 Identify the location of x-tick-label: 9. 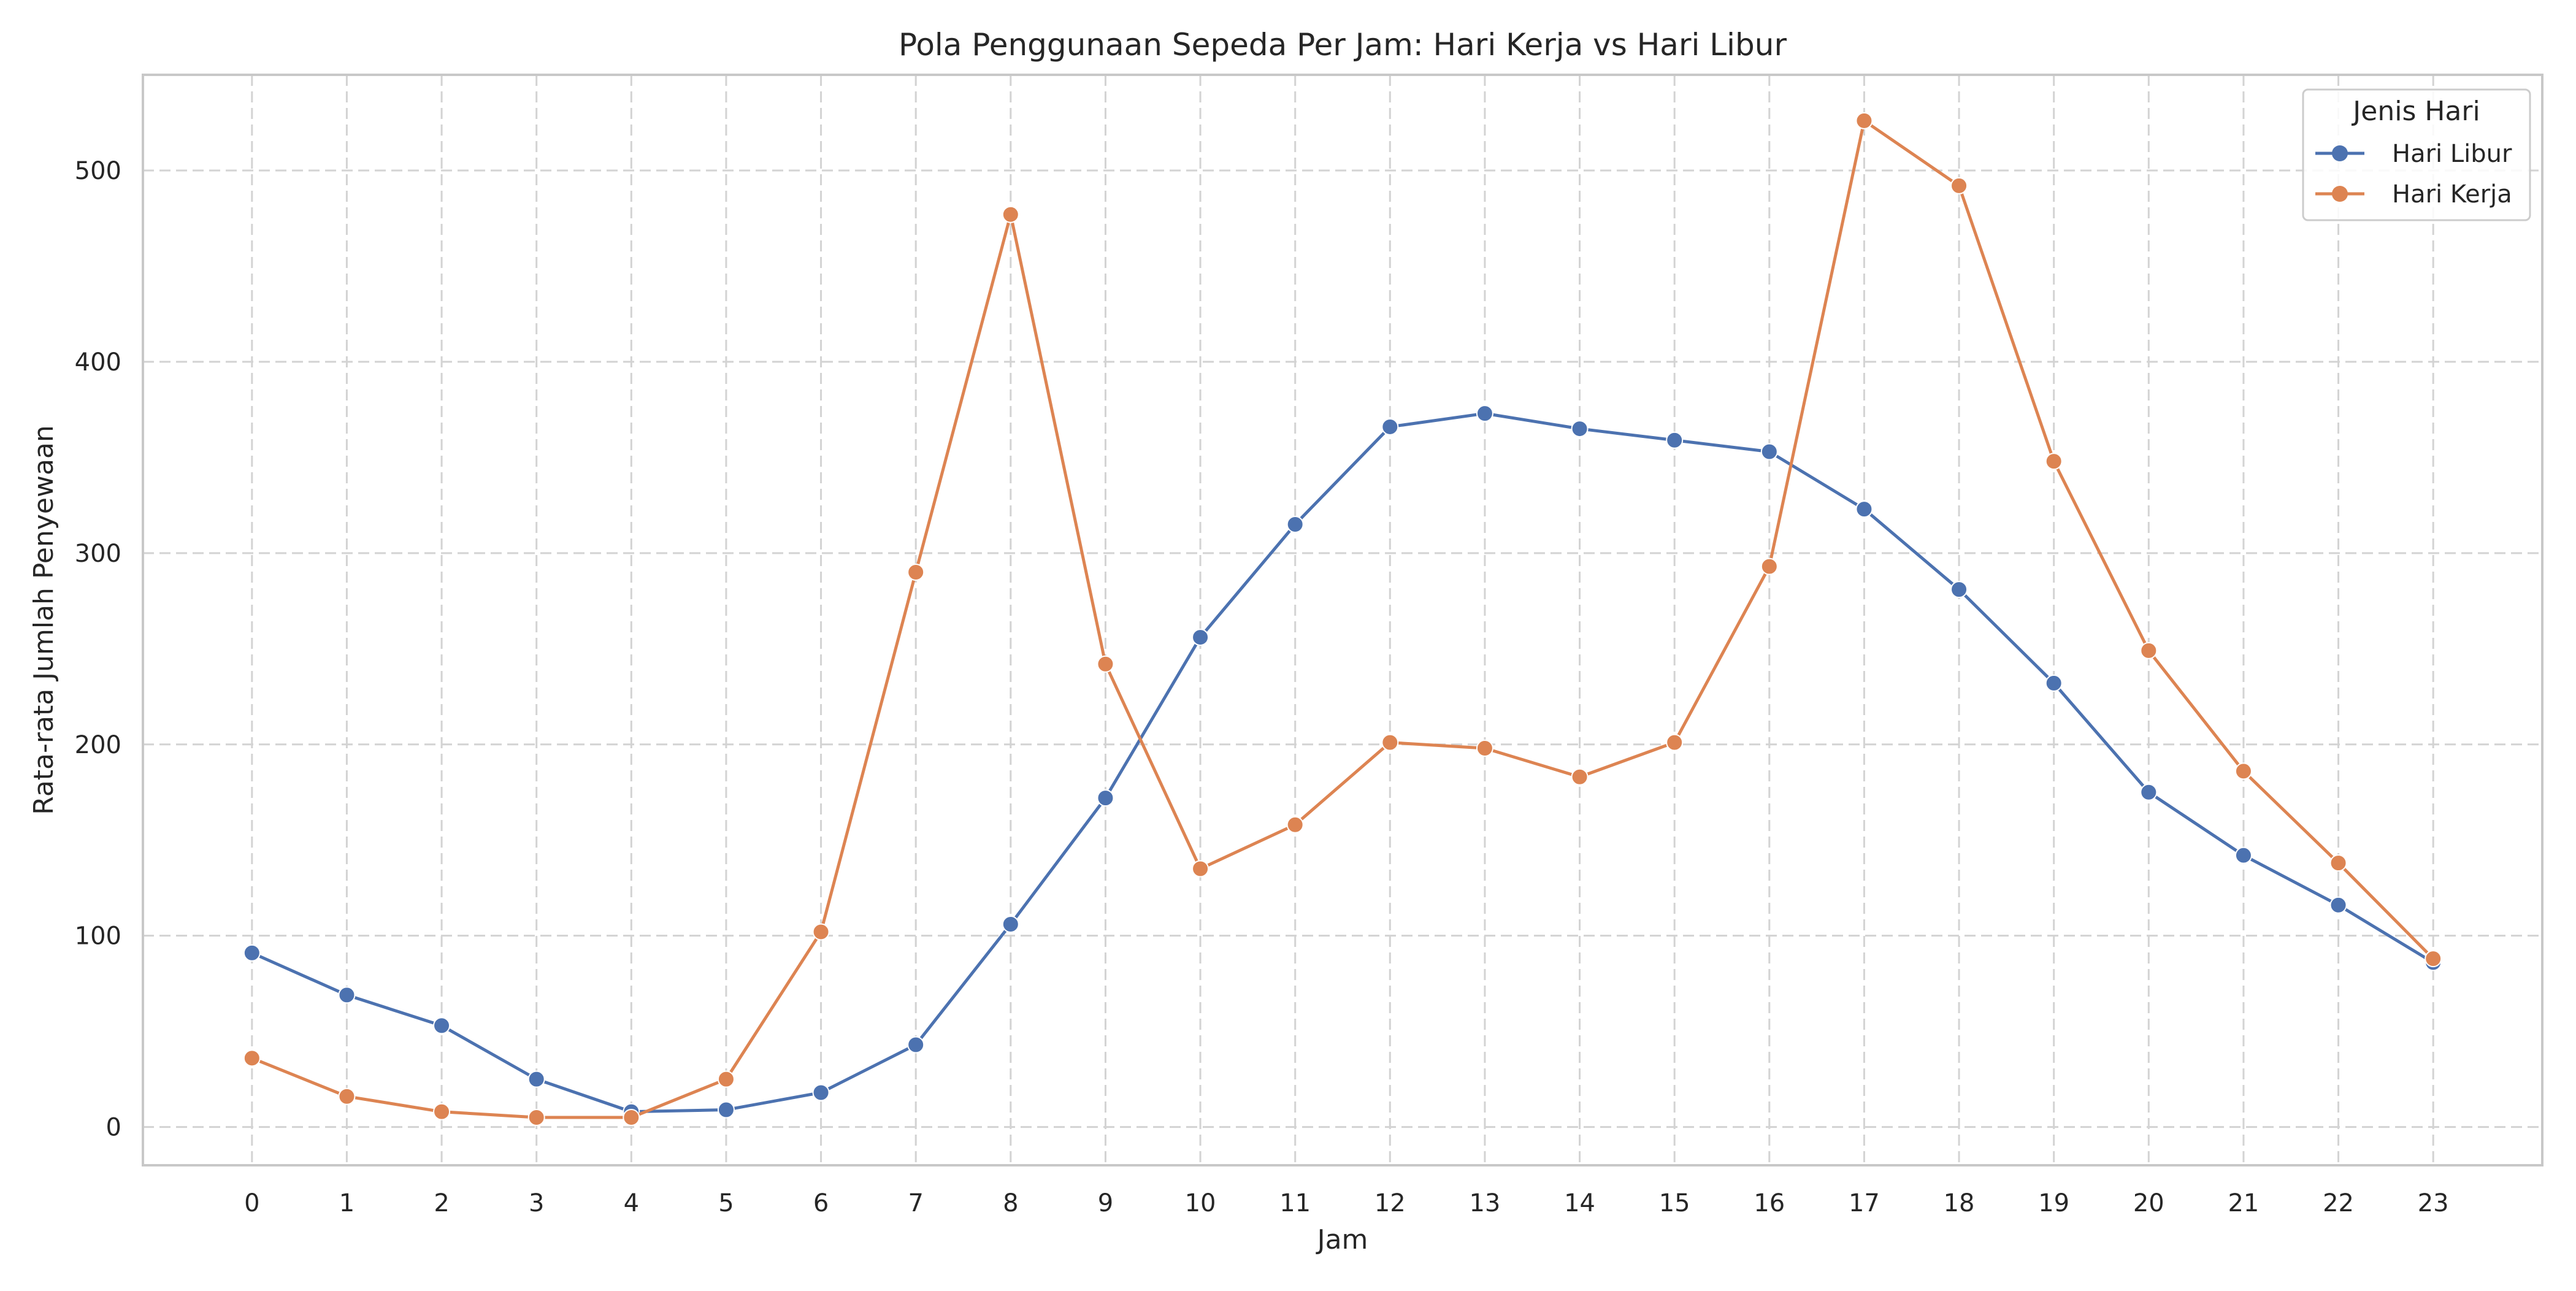
(1105, 1203).